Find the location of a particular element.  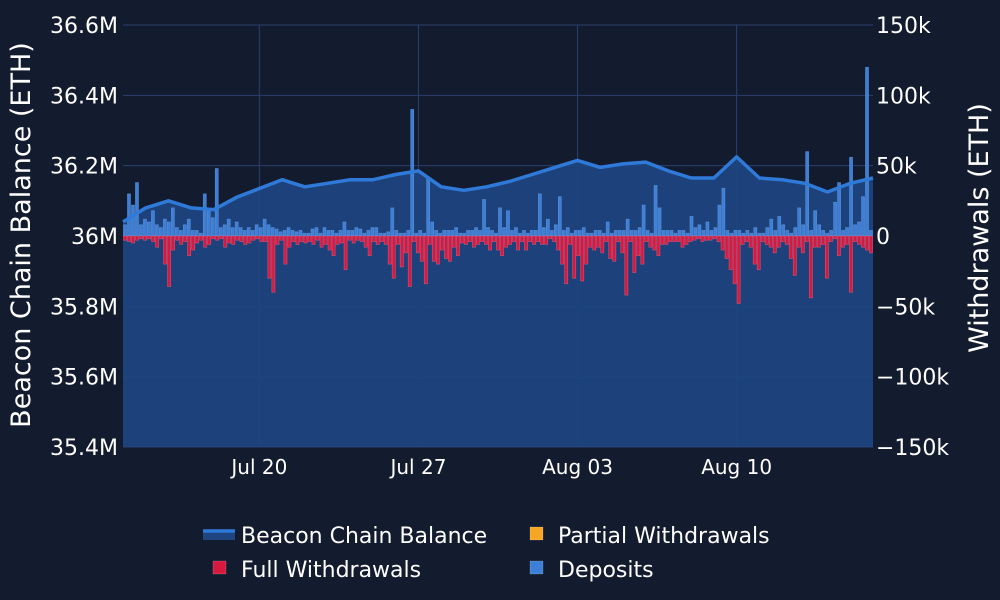

y-right-tick-labels: −150k −100k −50k 0 50k 100k 150k is located at coordinates (912, 237).